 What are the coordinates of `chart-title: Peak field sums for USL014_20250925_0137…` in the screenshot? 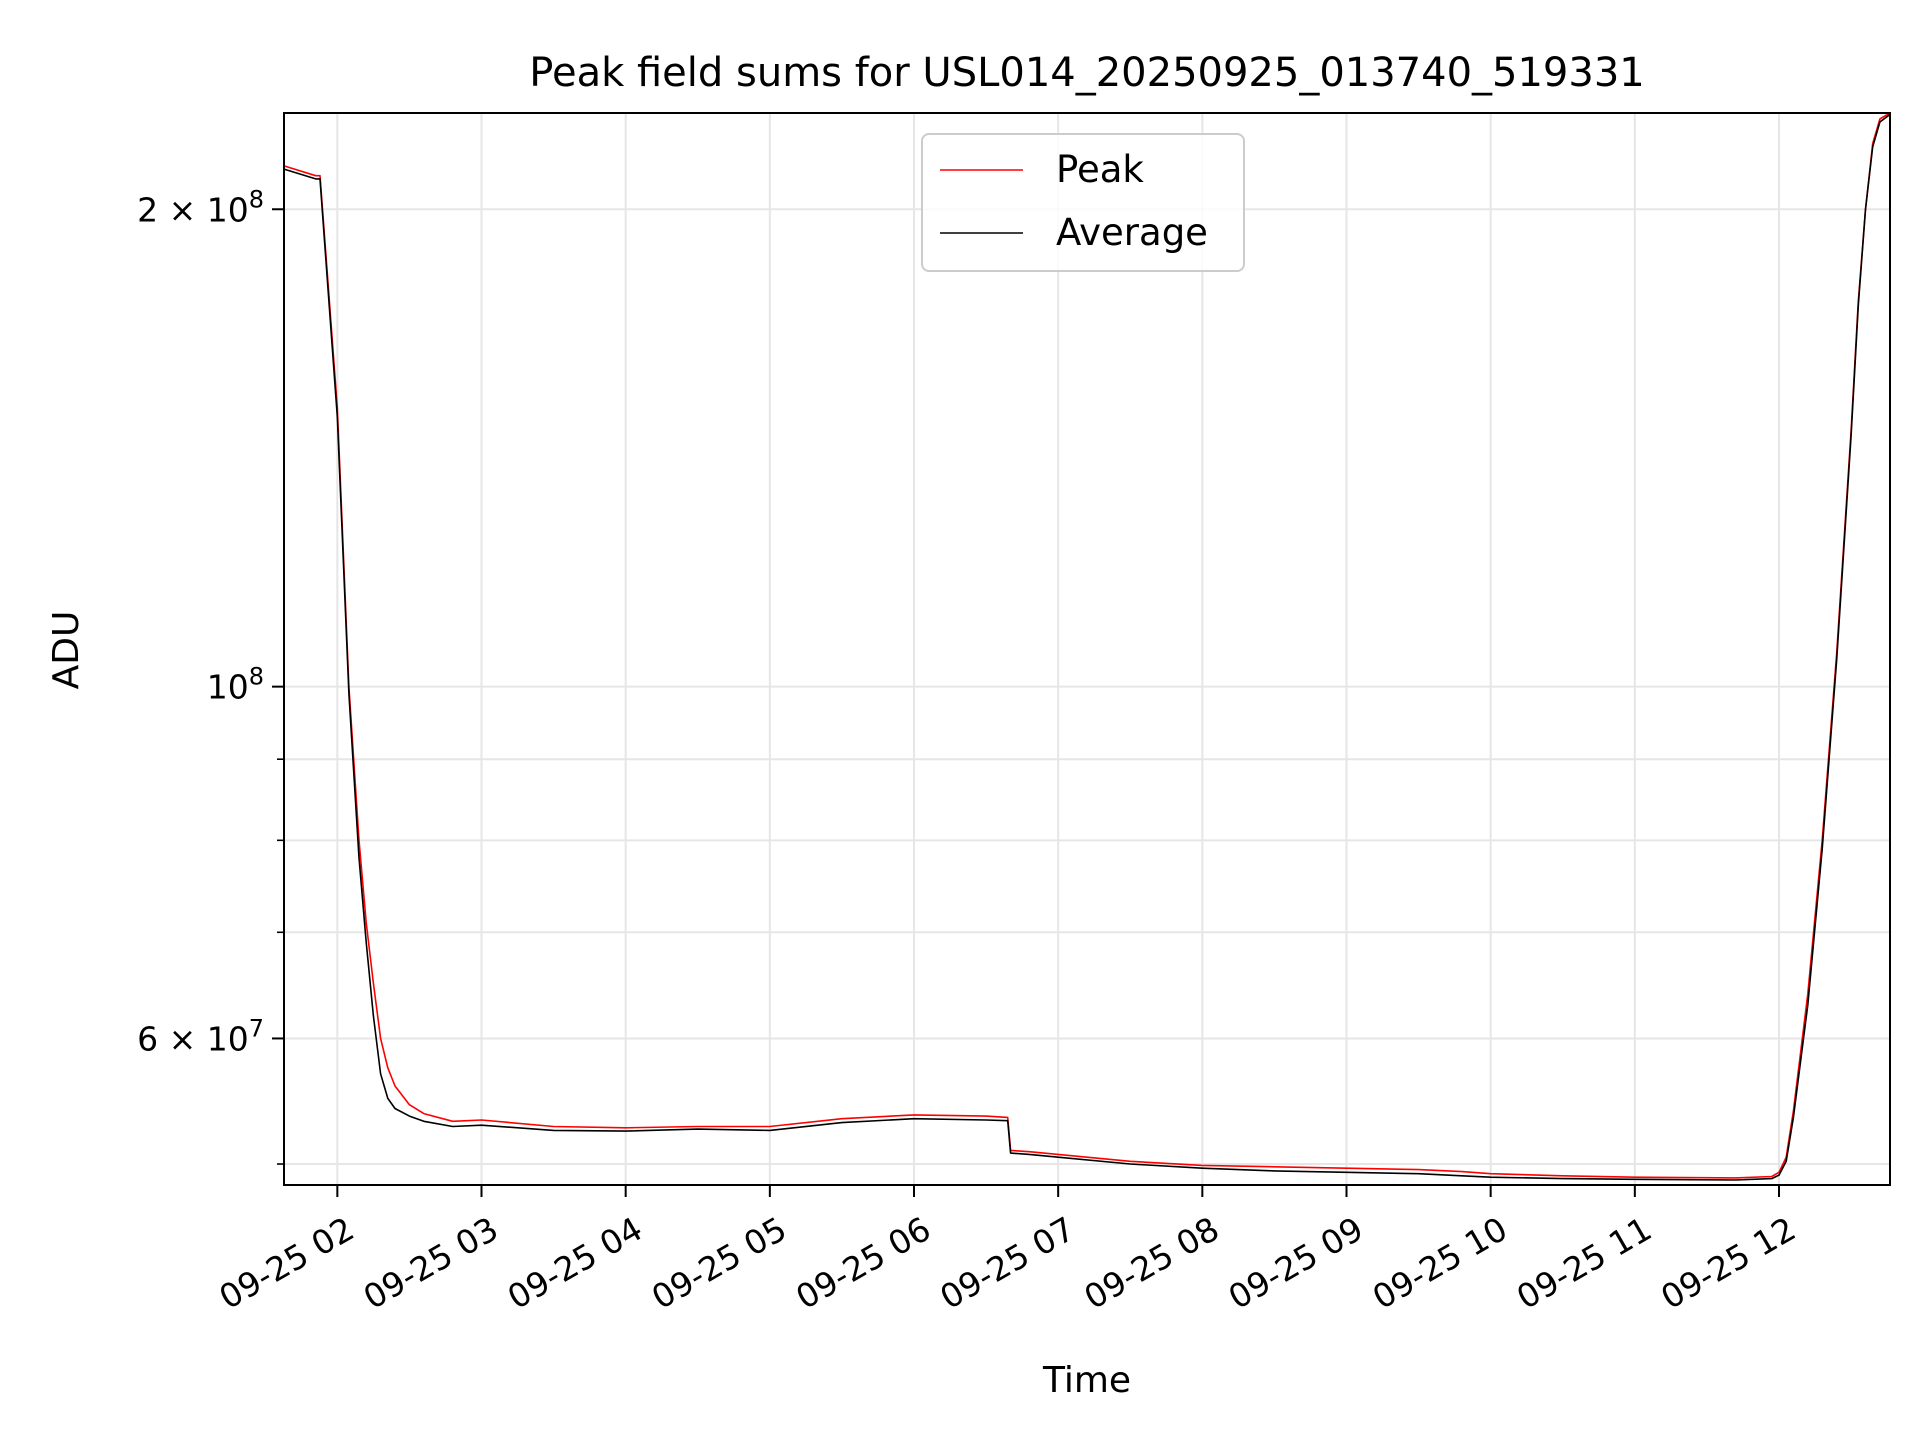 It's located at (1086, 73).